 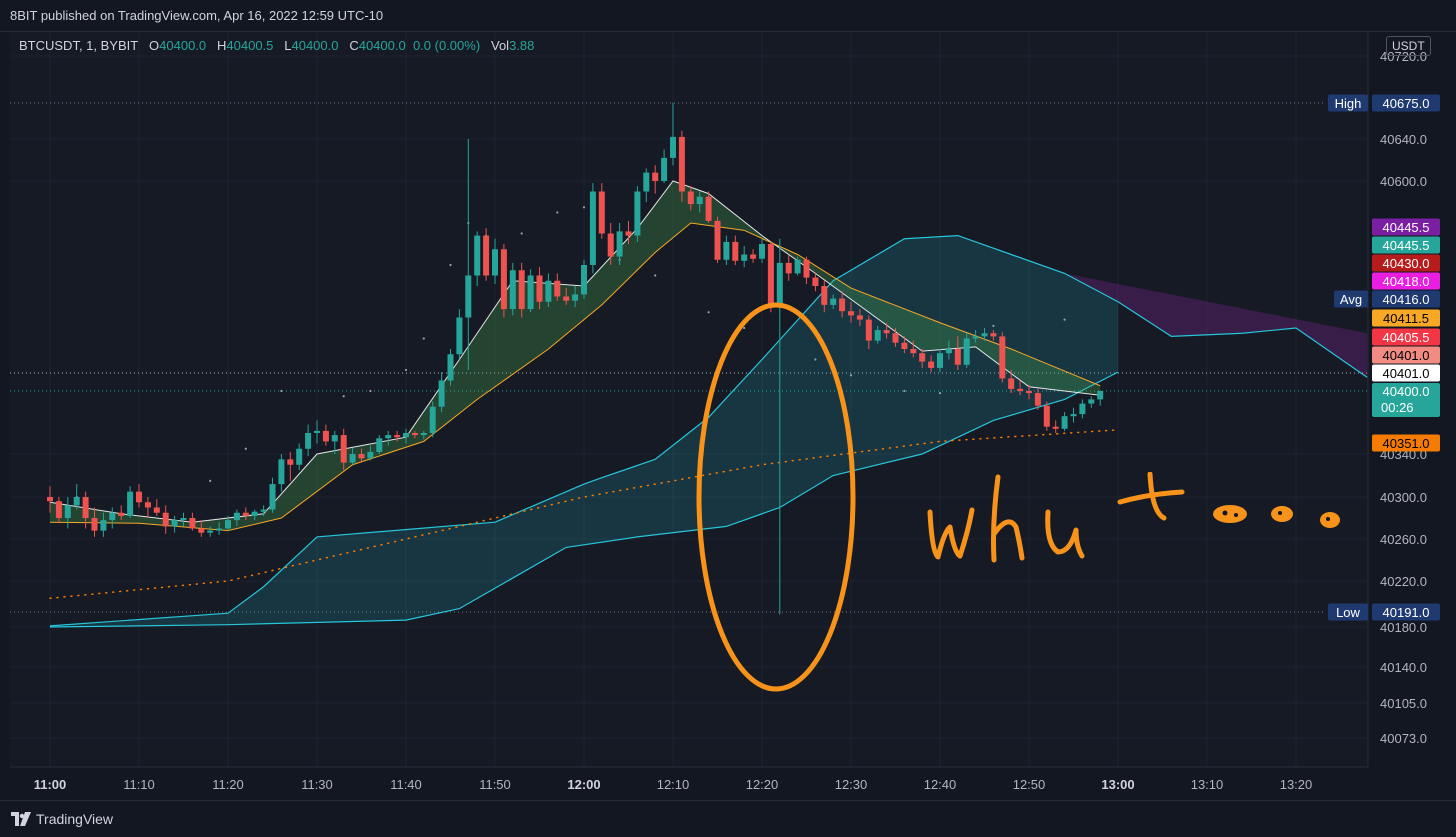 I want to click on price-label-value: 40445.5, so click(x=1406, y=245).